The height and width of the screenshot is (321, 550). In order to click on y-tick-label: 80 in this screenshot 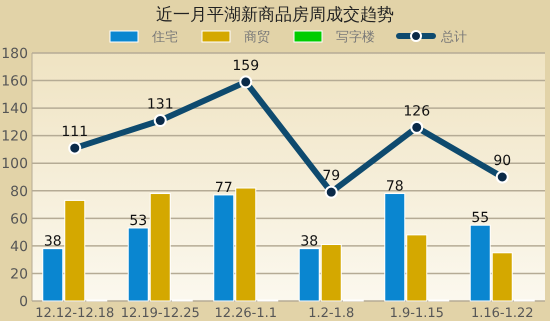, I will do `click(19, 192)`.